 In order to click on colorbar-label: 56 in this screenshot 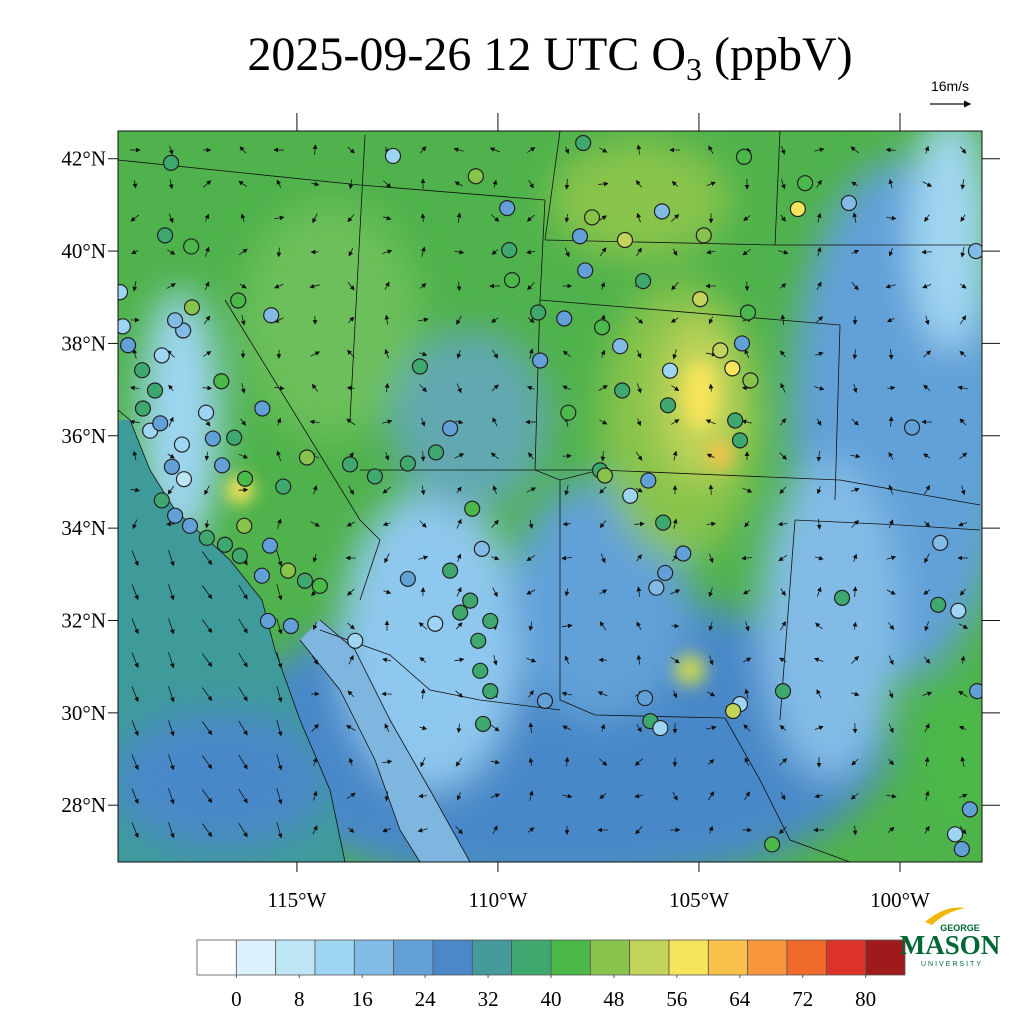, I will do `click(676, 999)`.